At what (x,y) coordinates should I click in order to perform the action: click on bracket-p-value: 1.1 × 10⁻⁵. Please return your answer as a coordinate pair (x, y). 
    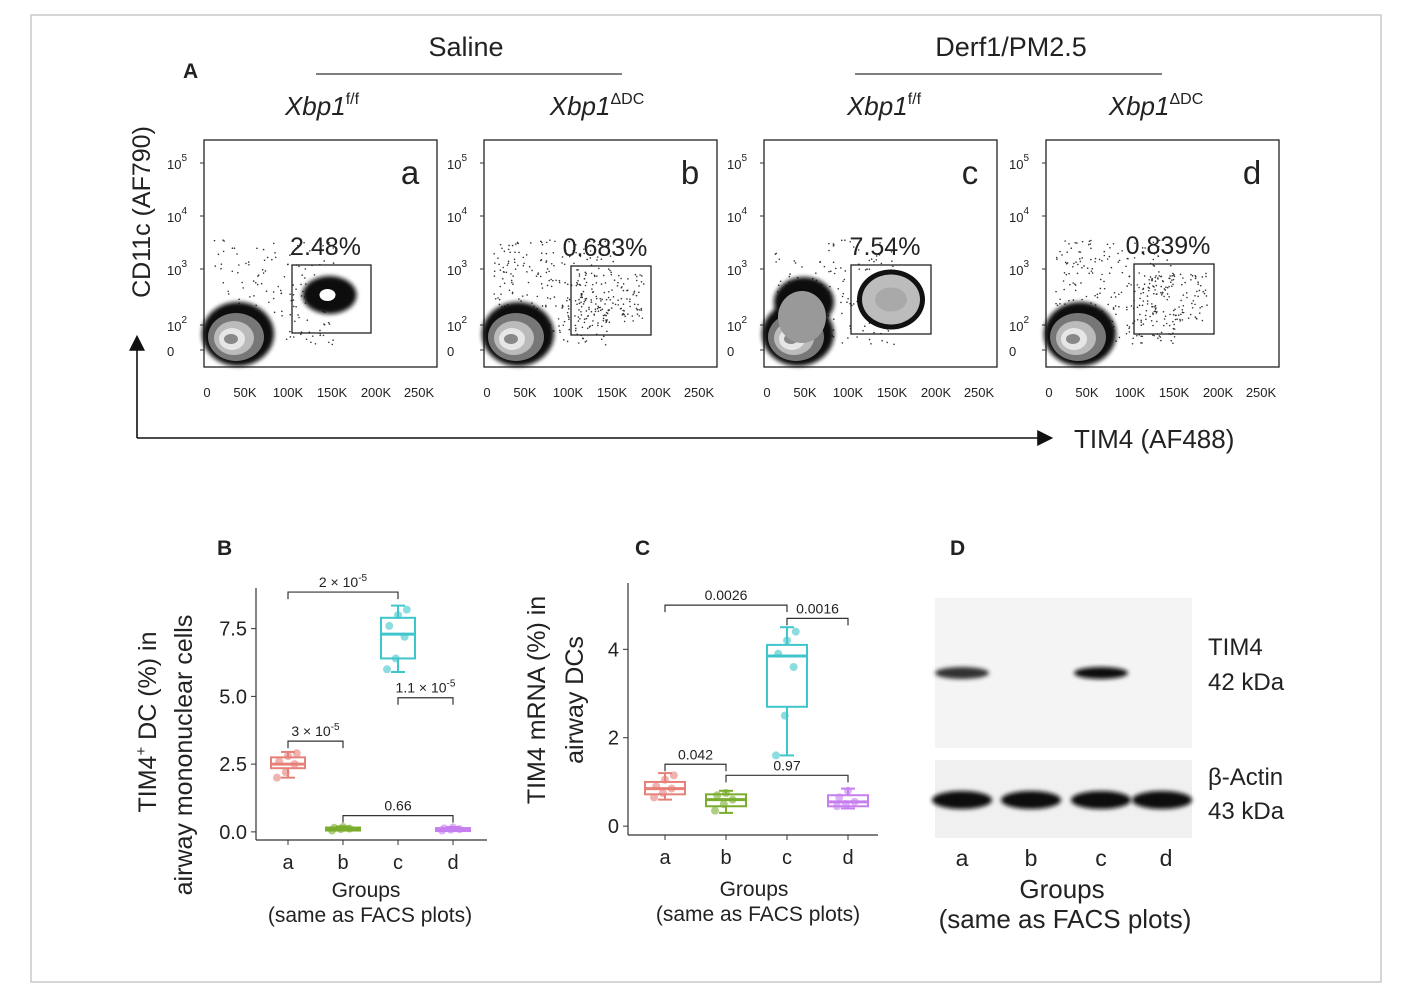
    Looking at the image, I should click on (426, 687).